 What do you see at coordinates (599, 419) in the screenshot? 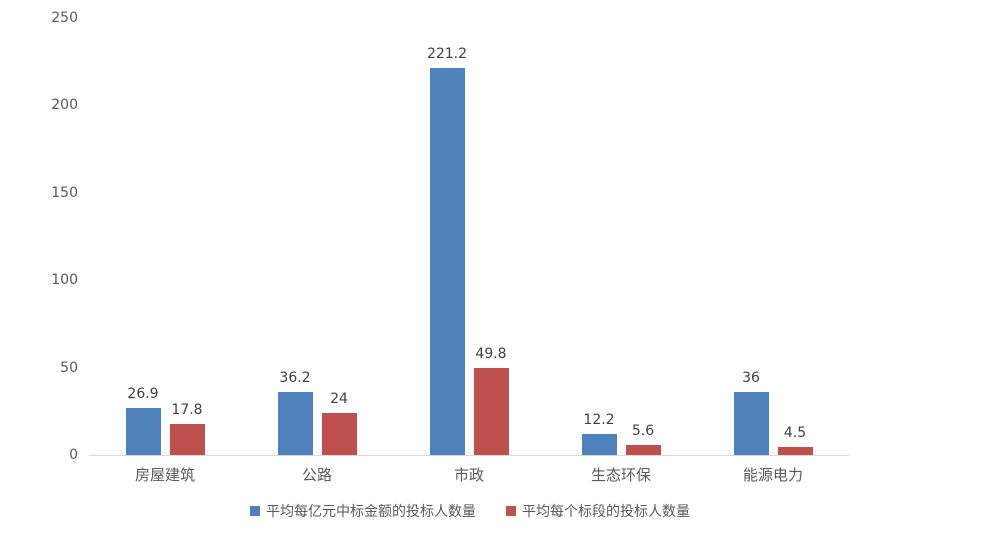
I see `bar-value-label: 12.2` at bounding box center [599, 419].